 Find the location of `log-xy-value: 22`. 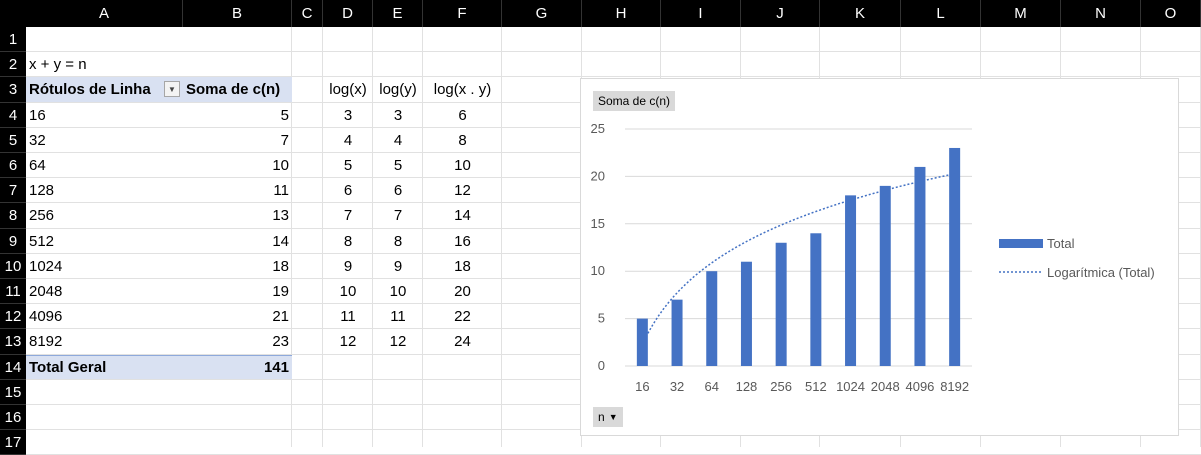

log-xy-value: 22 is located at coordinates (462, 316).